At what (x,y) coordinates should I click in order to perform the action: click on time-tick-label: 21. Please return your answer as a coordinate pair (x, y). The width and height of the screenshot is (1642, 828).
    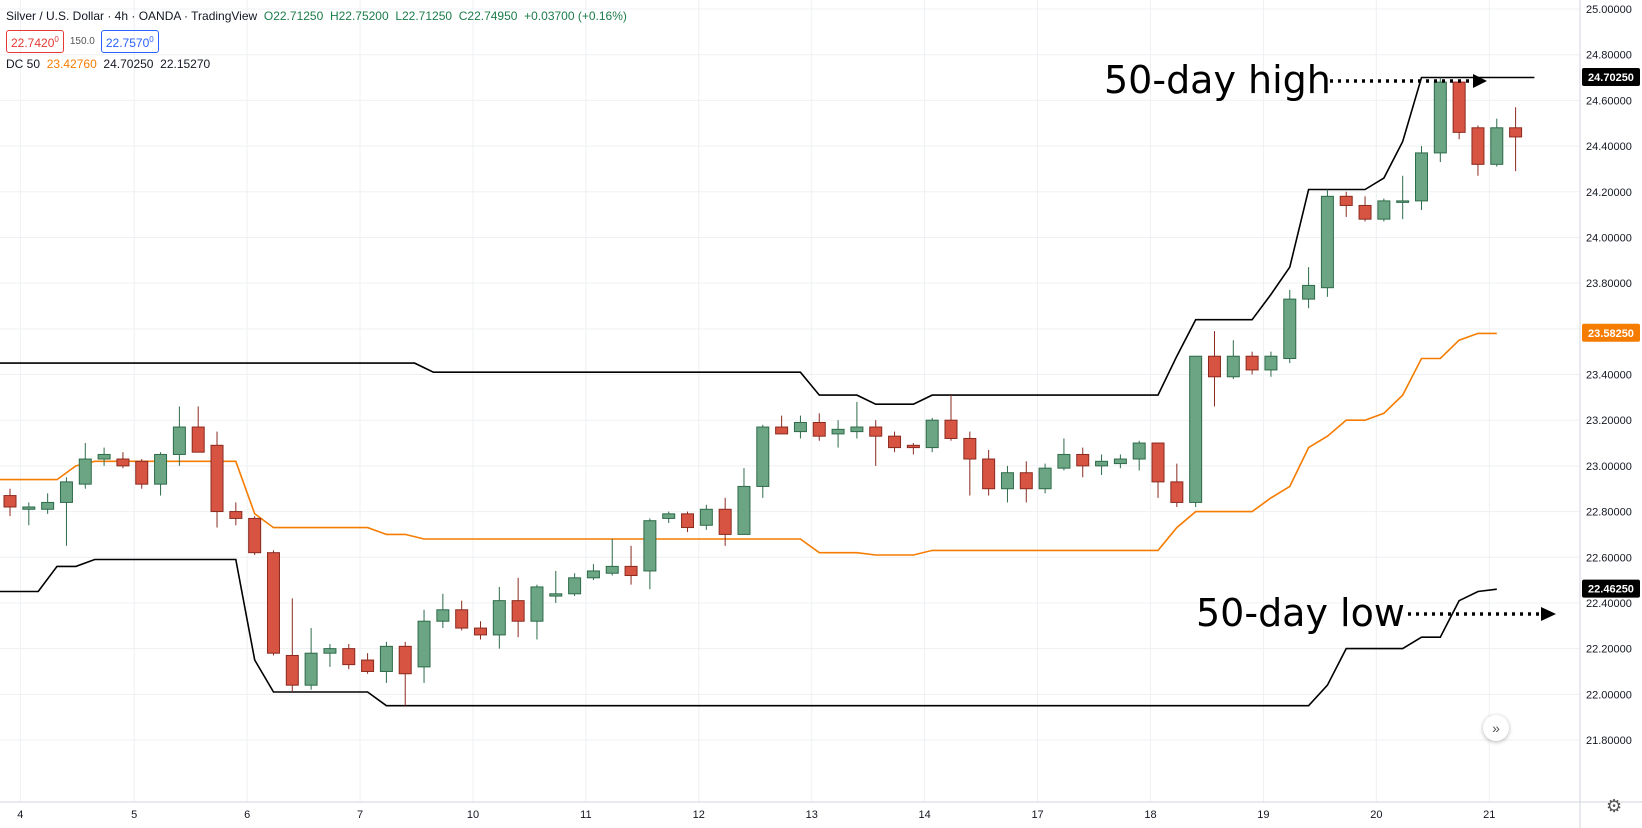
    Looking at the image, I should click on (1489, 815).